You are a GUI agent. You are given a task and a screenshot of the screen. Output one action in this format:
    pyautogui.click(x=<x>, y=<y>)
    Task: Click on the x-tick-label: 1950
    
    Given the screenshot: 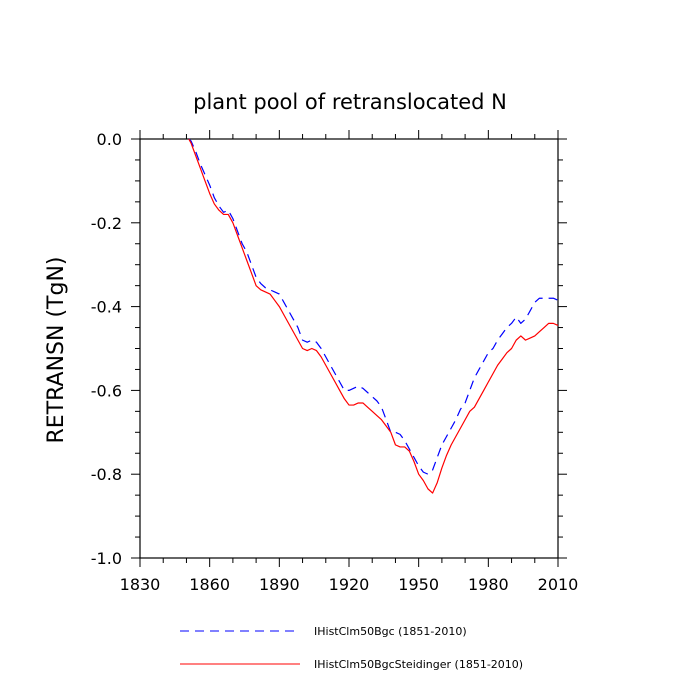 What is the action you would take?
    pyautogui.click(x=418, y=584)
    